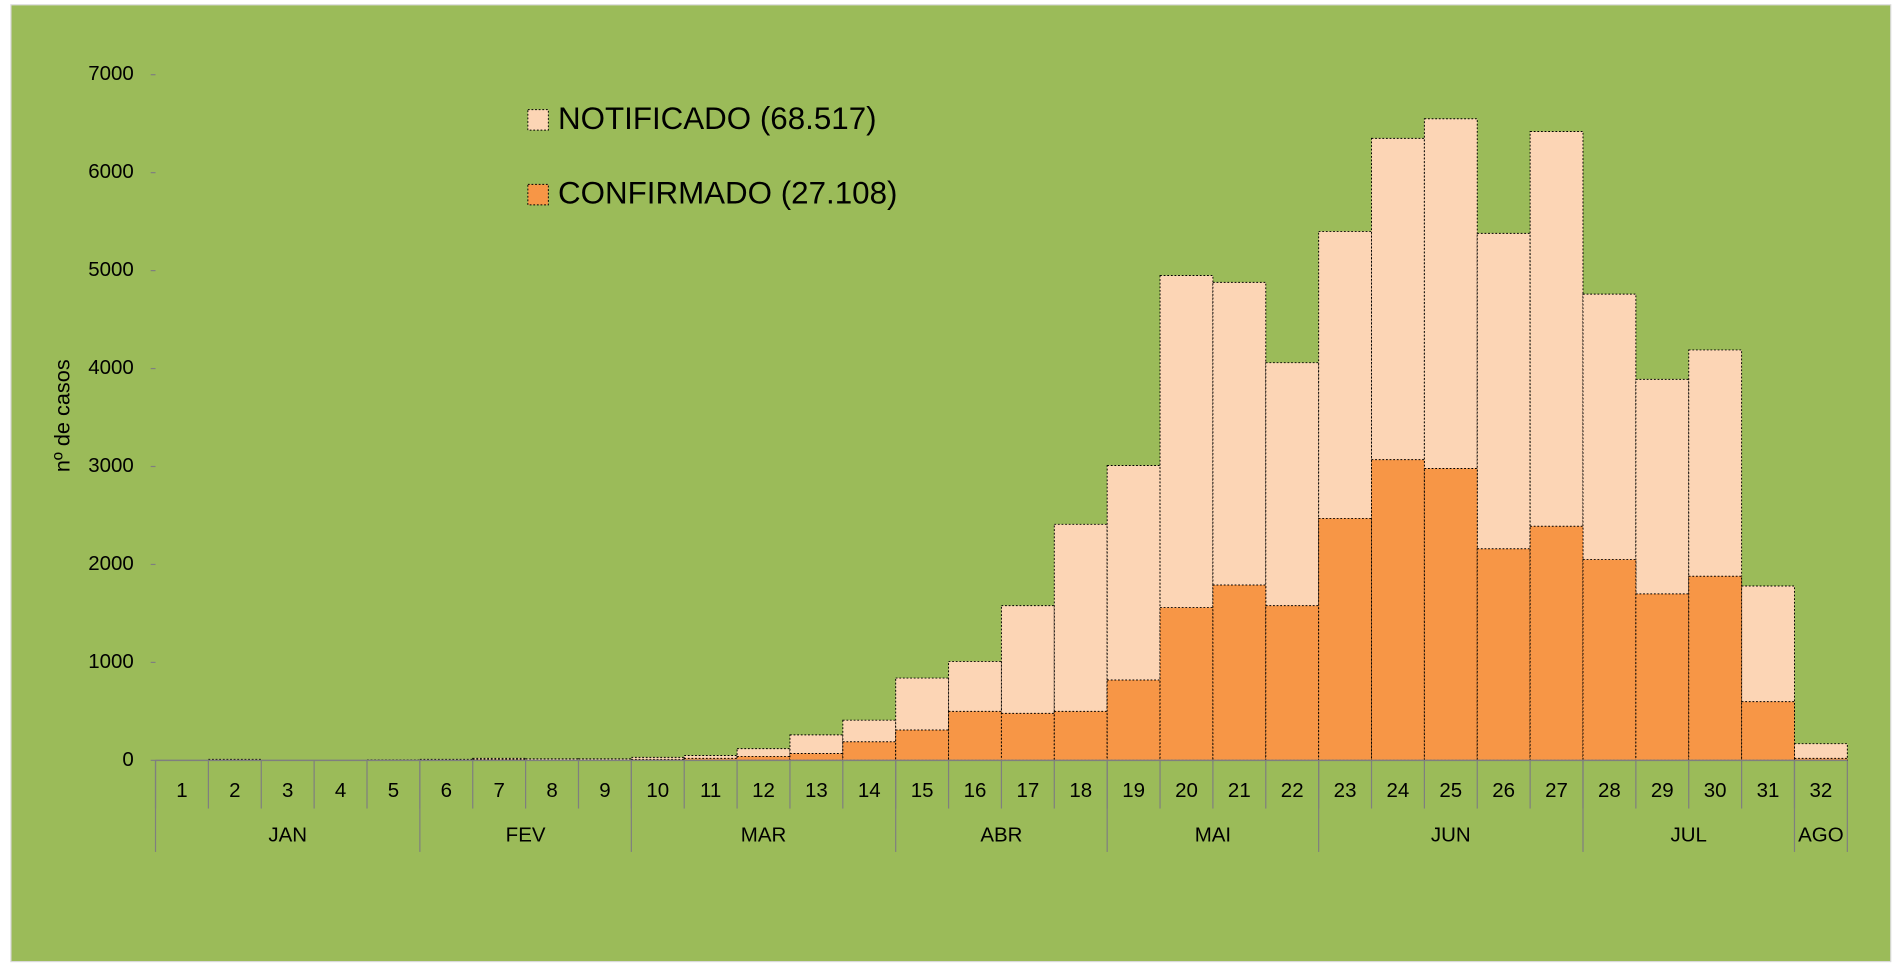  What do you see at coordinates (111, 661) in the screenshot?
I see `y-tick-label: 1000` at bounding box center [111, 661].